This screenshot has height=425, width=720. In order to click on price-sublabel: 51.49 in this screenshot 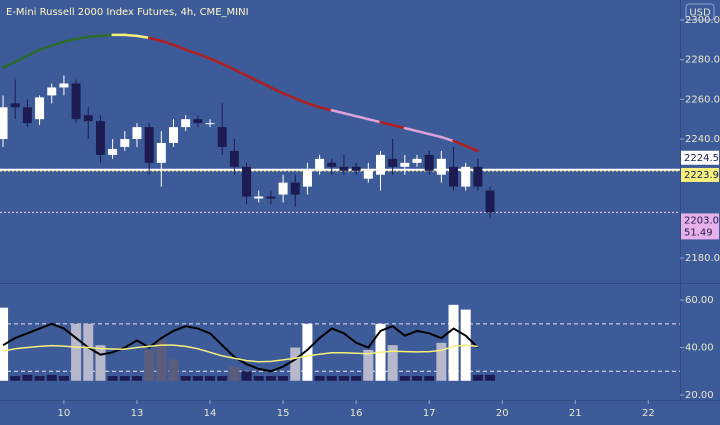, I will do `click(698, 232)`.